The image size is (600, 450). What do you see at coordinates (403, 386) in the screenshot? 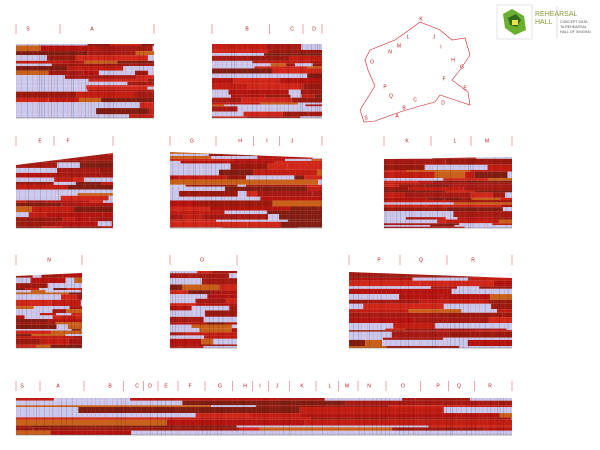
I see `elevation-label: O` at bounding box center [403, 386].